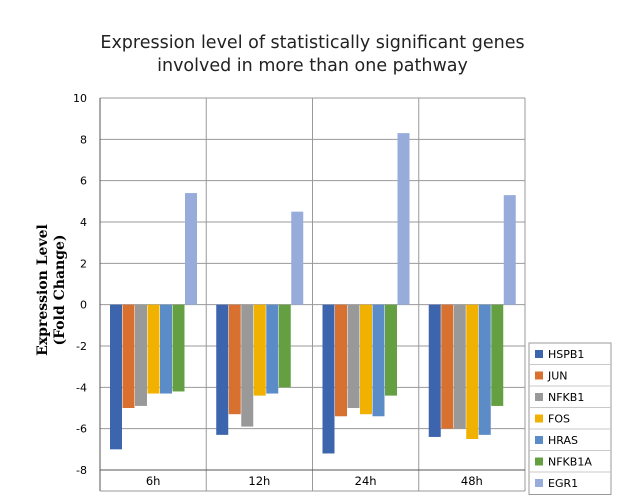 This screenshot has height=502, width=625. I want to click on y-axis-title-line-1: Expression Level, so click(43, 290).